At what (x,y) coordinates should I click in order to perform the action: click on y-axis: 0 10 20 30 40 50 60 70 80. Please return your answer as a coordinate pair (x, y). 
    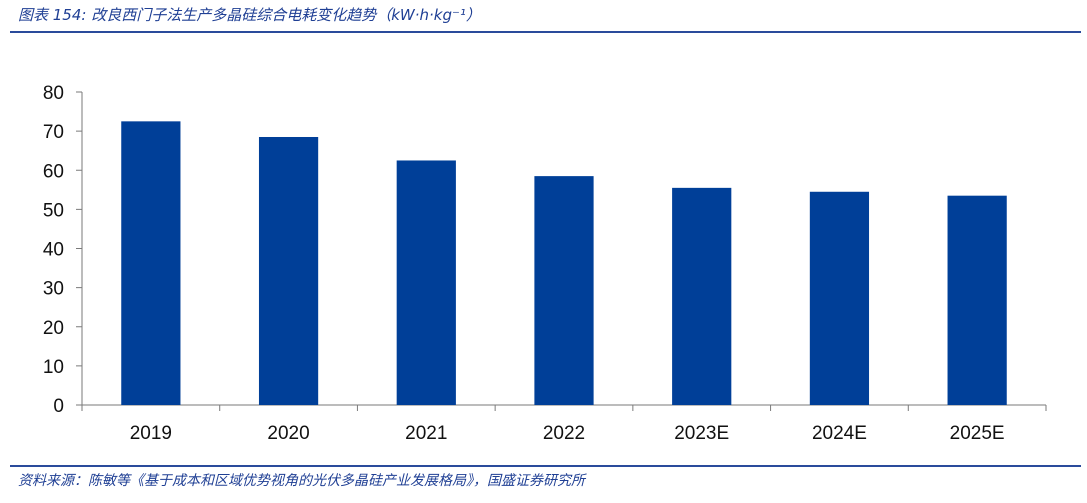
    Looking at the image, I should click on (63, 250).